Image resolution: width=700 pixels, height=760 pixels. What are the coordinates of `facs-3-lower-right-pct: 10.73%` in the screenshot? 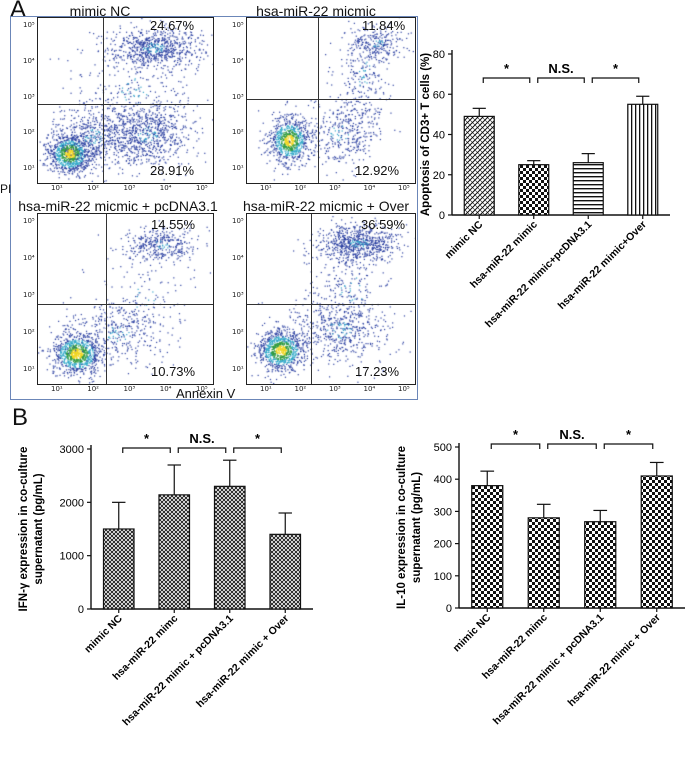 It's located at (173, 371).